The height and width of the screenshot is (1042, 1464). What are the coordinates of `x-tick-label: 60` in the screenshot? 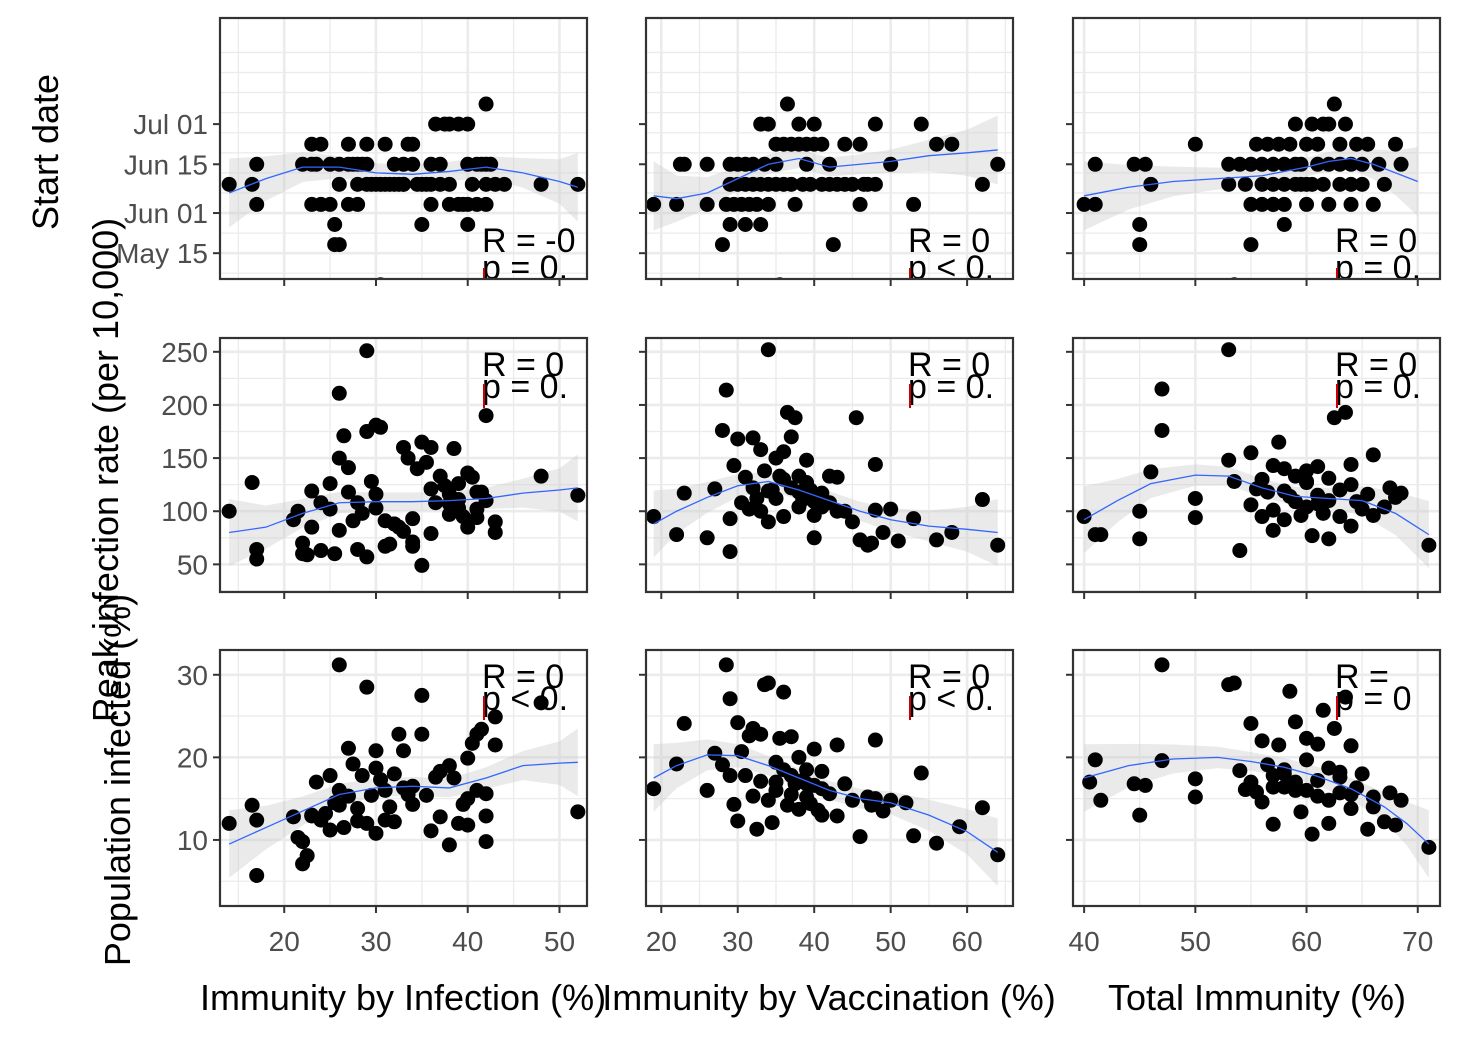 It's located at (1306, 941).